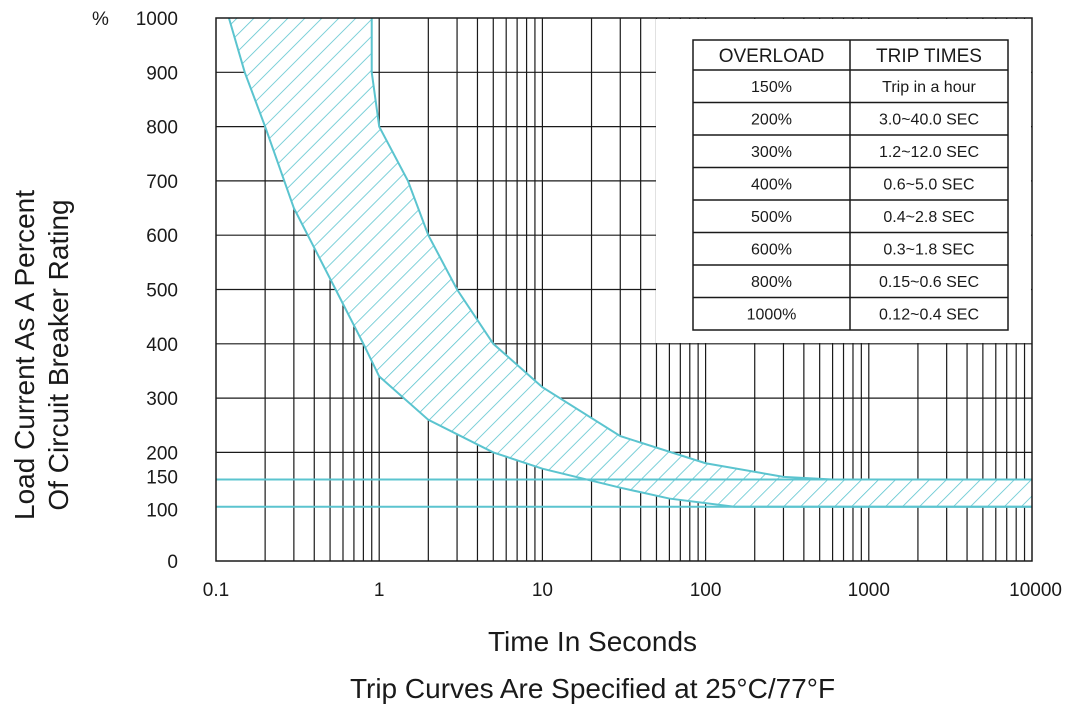 This screenshot has height=710, width=1070. What do you see at coordinates (771, 87) in the screenshot?
I see `table-cell-overload: 150%` at bounding box center [771, 87].